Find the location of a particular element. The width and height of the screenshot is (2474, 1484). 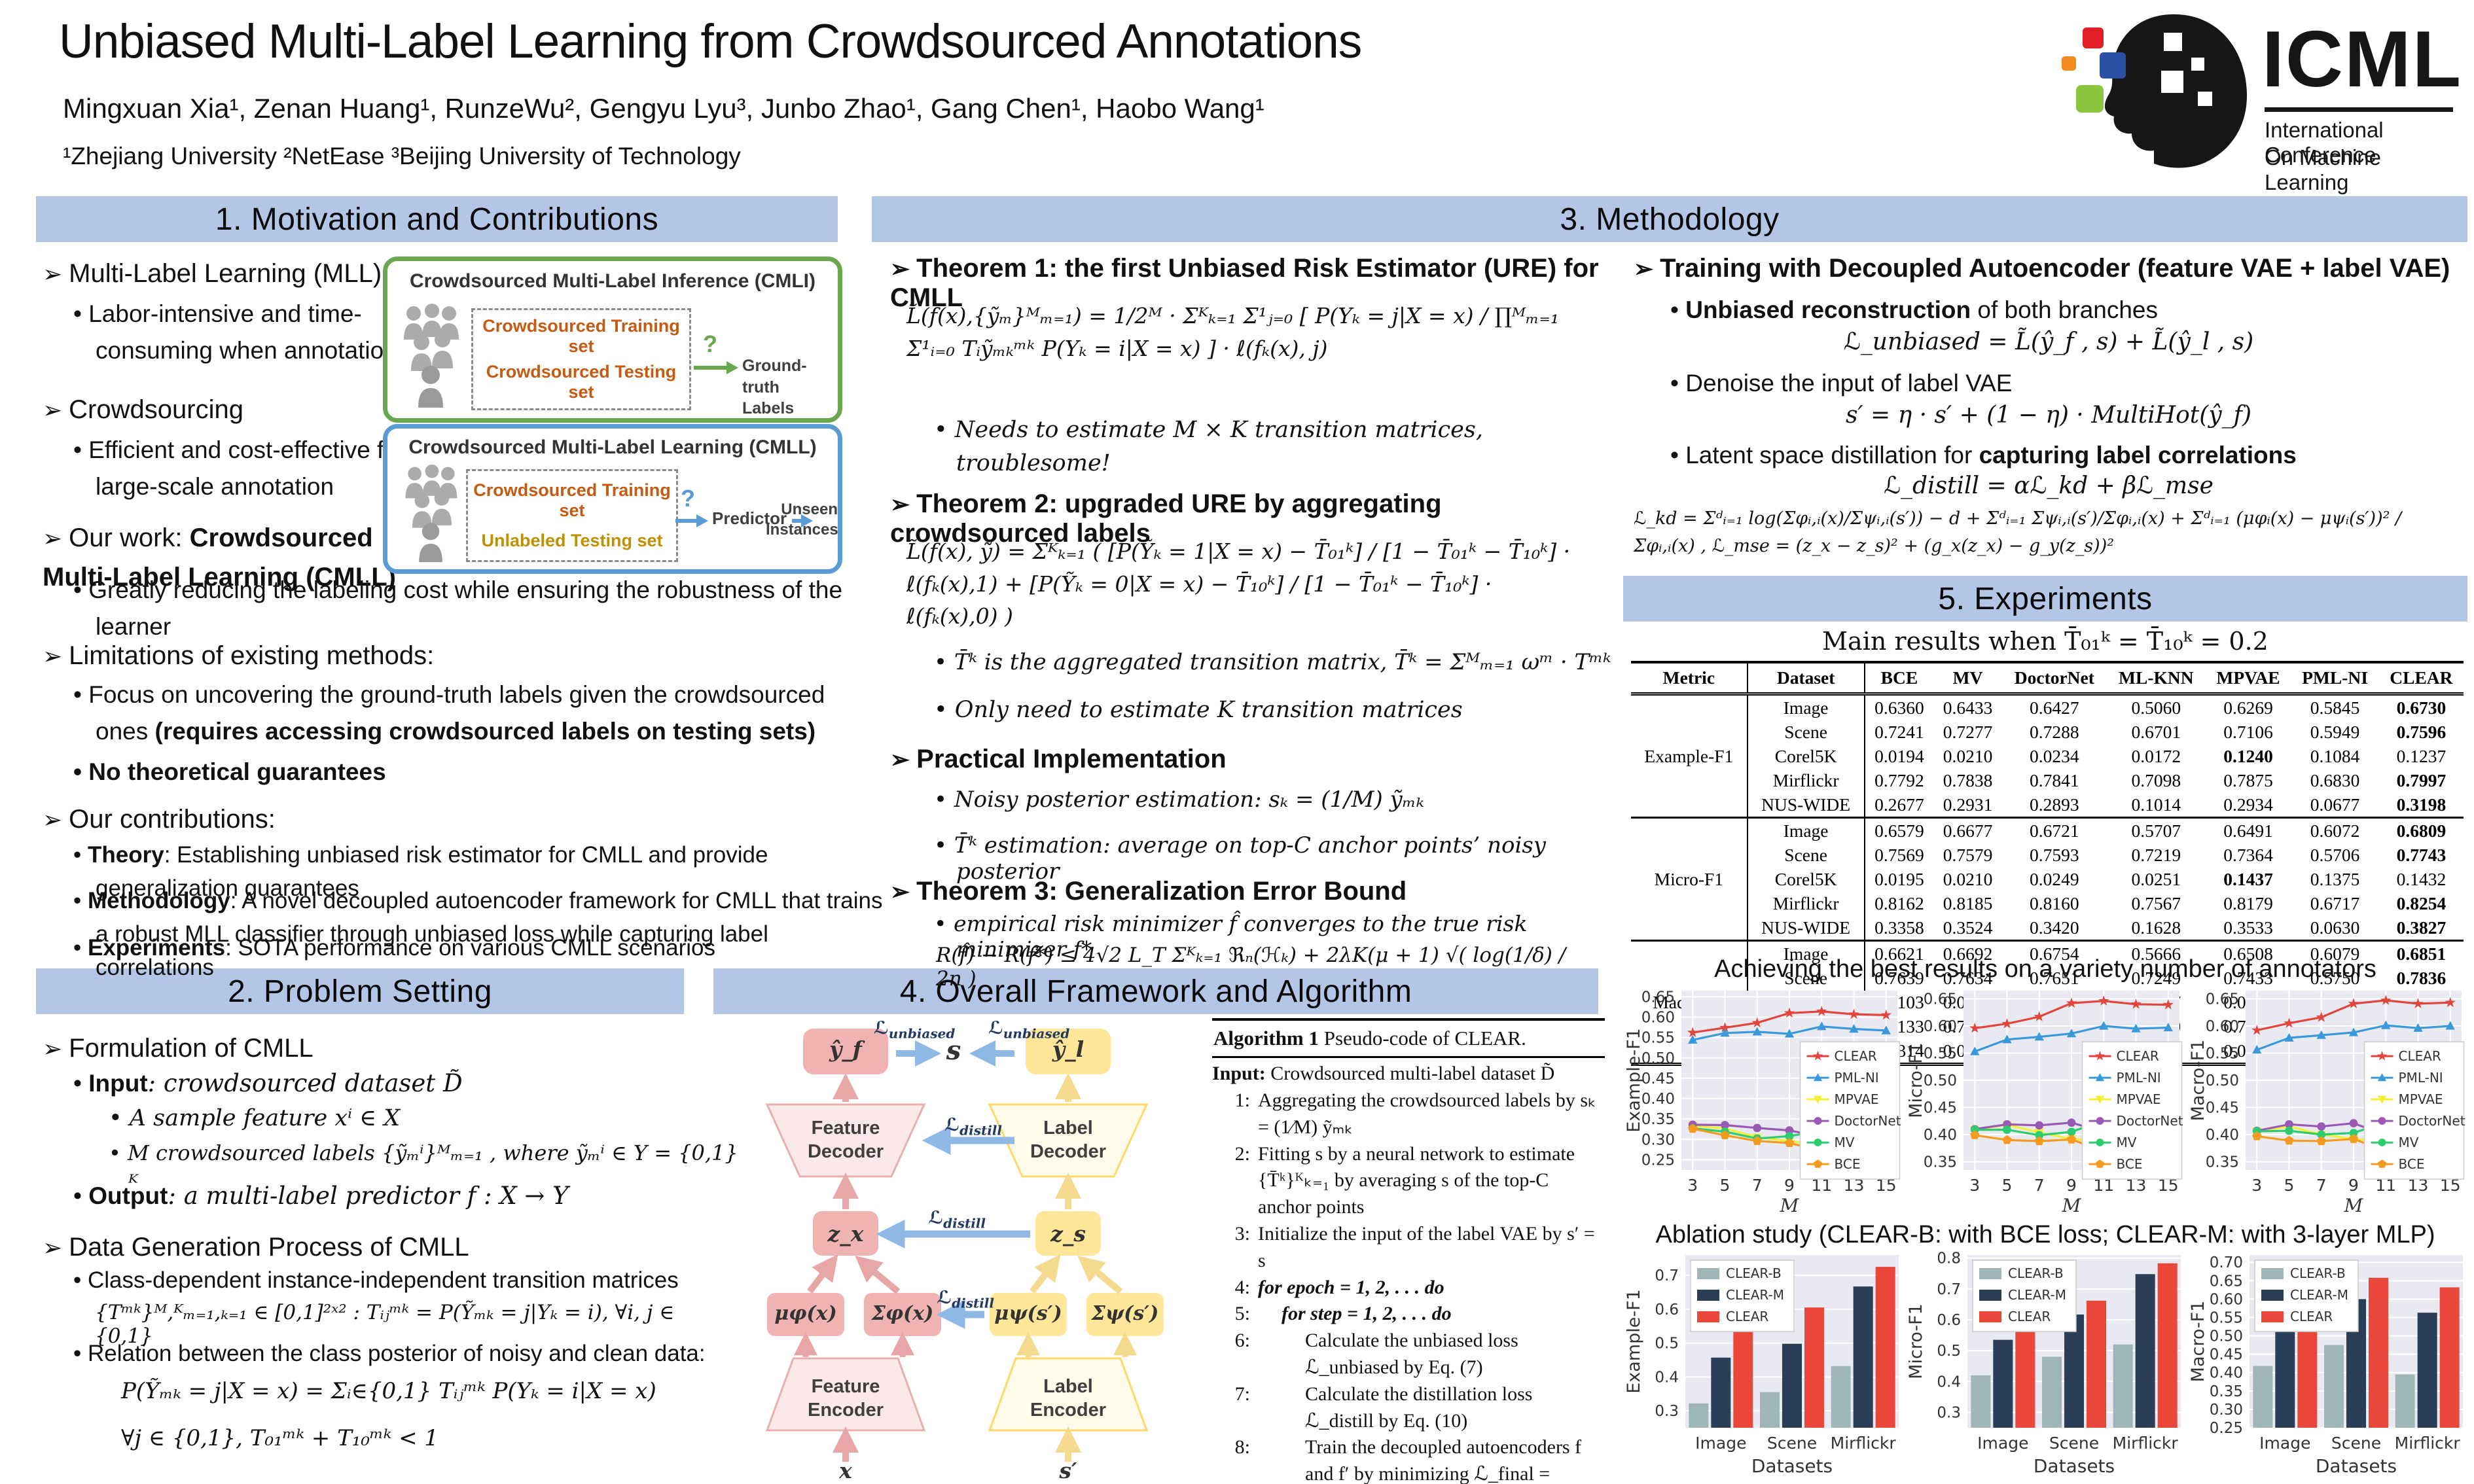

dataset-cell: Image is located at coordinates (1806, 830).